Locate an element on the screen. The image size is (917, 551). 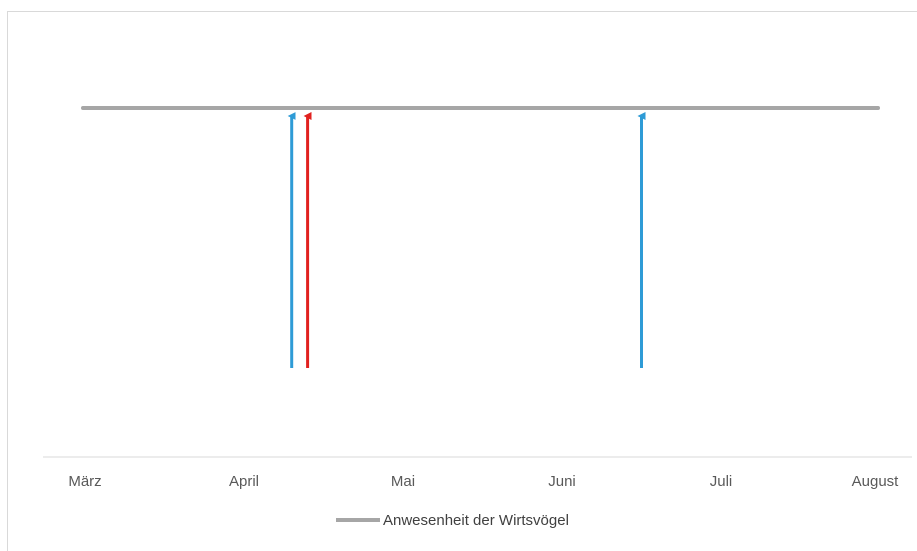
x-tick-label: März is located at coordinates (84, 481).